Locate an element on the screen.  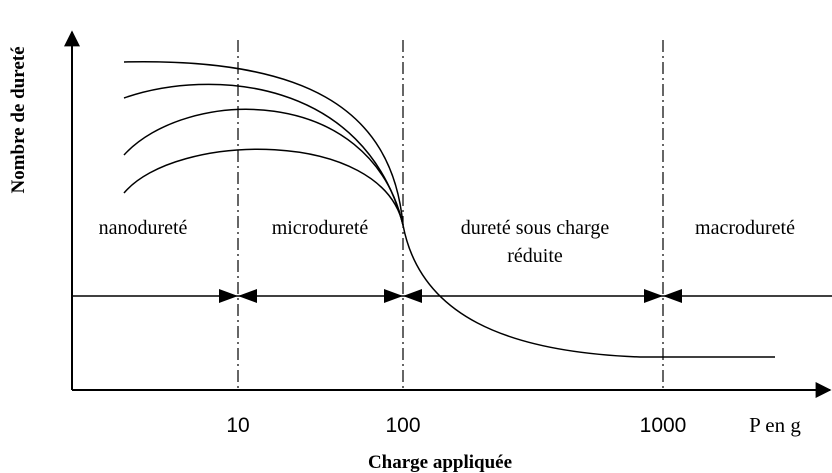
region-label: microdureté is located at coordinates (320, 228).